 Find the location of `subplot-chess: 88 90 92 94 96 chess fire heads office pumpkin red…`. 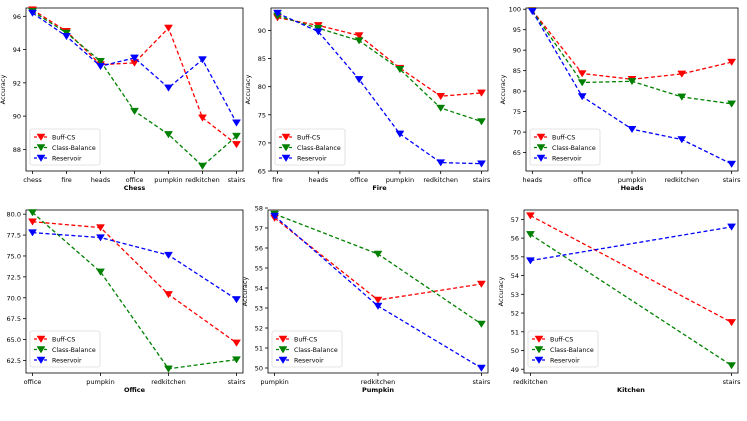

subplot-chess: 88 90 92 94 96 chess fire heads office pumpkin red… is located at coordinates (123, 99).